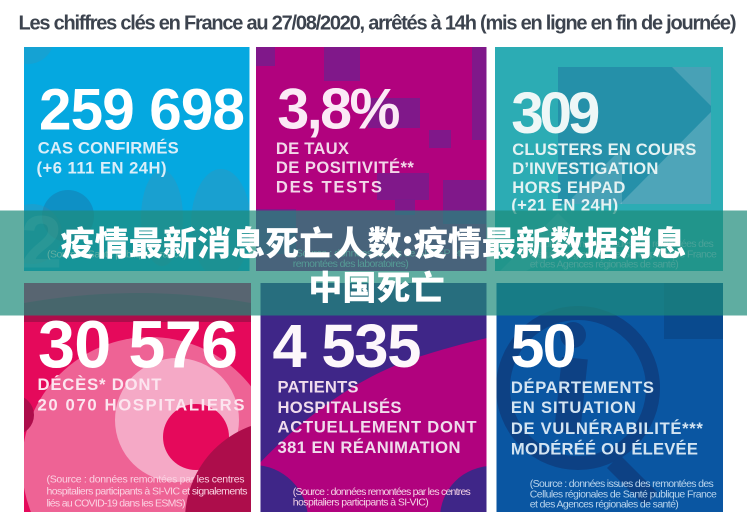 Image resolution: width=747 pixels, height=527 pixels. What do you see at coordinates (361, 503) in the screenshot?
I see `svg-text:hospitaliers participants à SI: hospitaliers participants à SI-VIC)` at bounding box center [361, 503].